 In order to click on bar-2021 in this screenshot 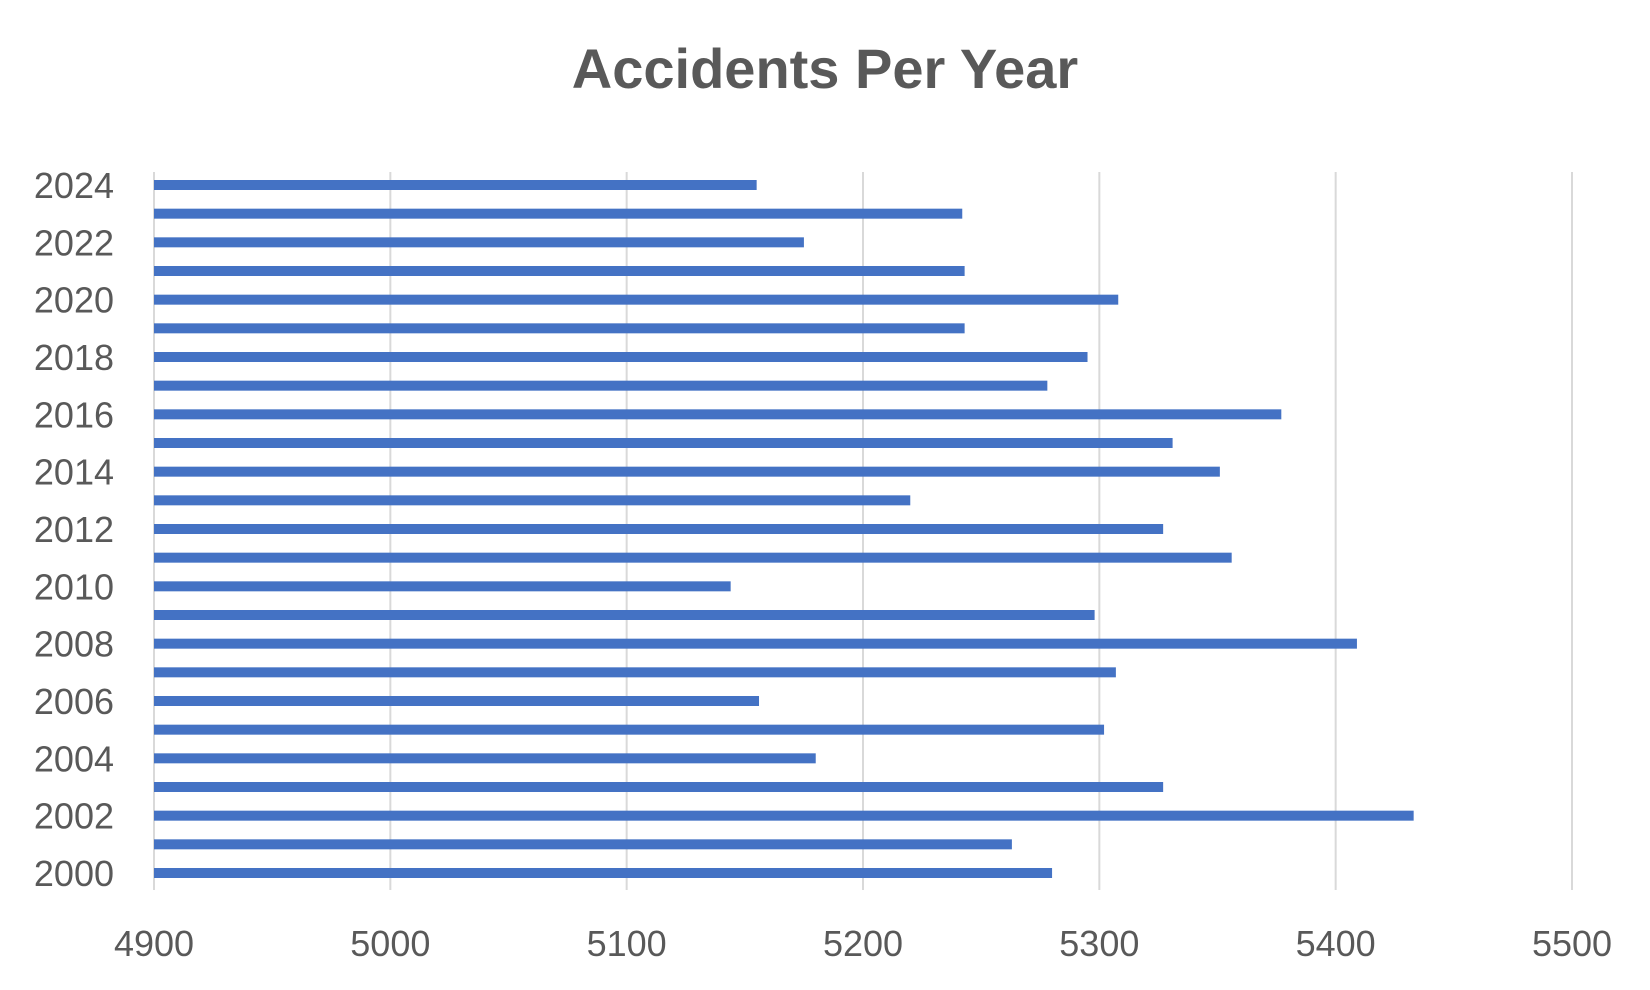, I will do `click(559, 271)`.